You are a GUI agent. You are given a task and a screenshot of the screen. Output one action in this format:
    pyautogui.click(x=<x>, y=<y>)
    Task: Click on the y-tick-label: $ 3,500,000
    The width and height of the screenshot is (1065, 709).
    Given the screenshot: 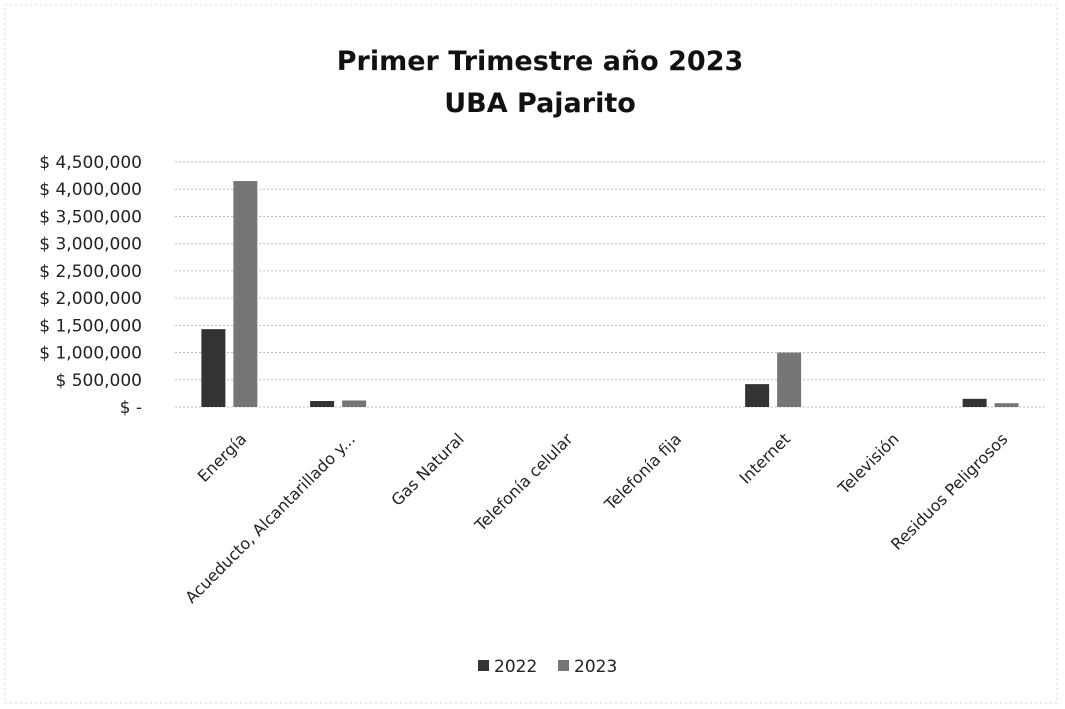 What is the action you would take?
    pyautogui.click(x=90, y=217)
    